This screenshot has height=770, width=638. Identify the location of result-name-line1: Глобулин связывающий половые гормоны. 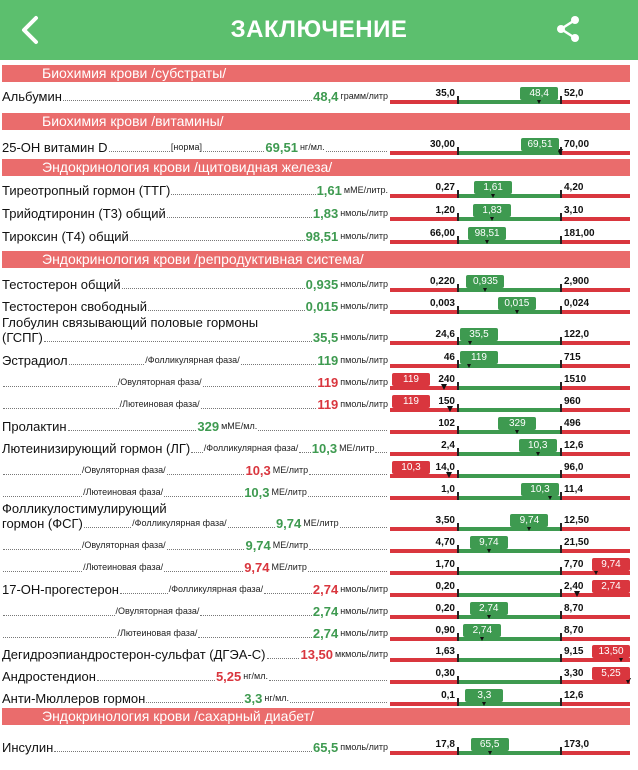
(130, 322).